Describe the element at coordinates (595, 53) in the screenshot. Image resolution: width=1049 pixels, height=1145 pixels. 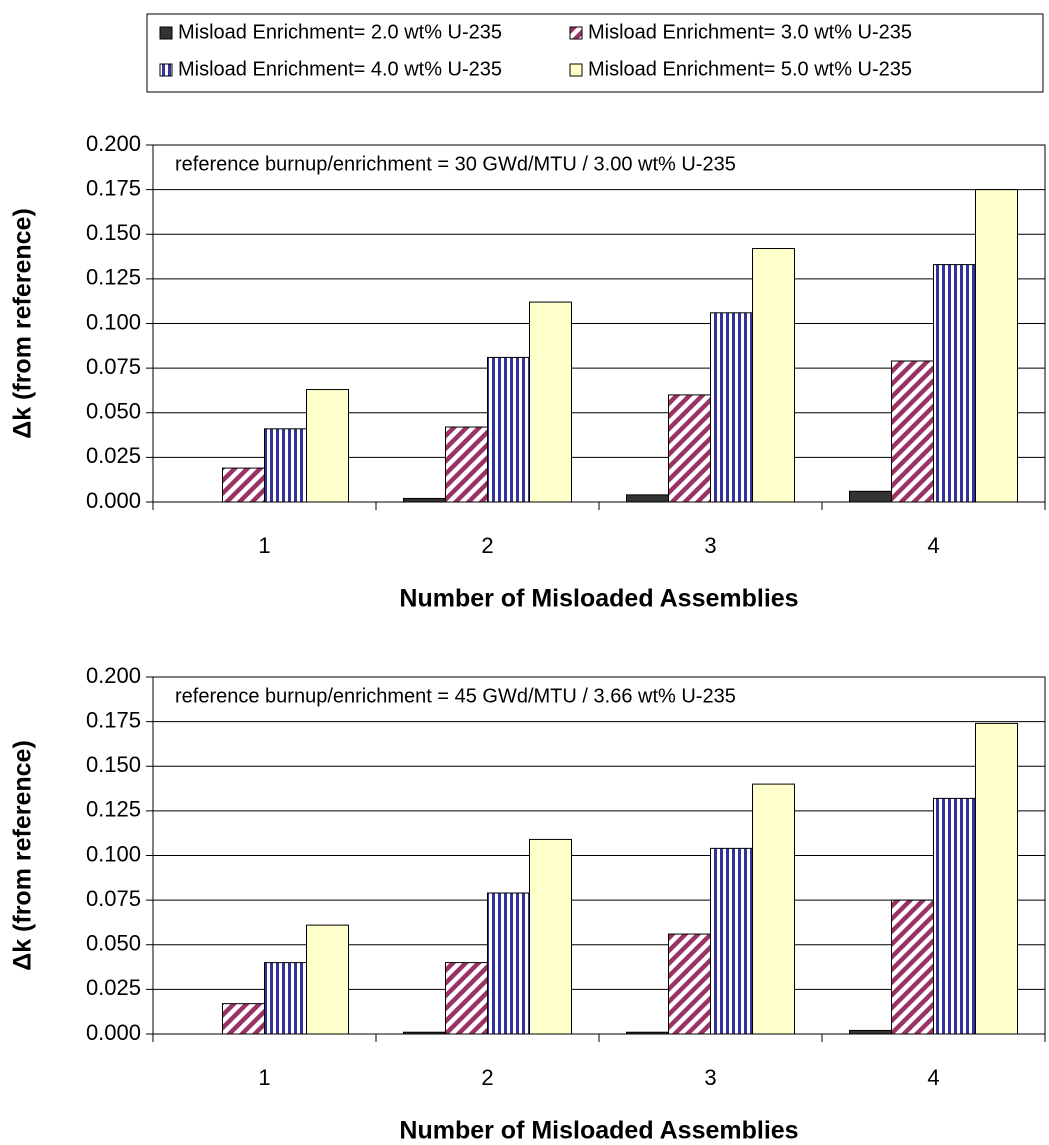
I see `legend-box` at that location.